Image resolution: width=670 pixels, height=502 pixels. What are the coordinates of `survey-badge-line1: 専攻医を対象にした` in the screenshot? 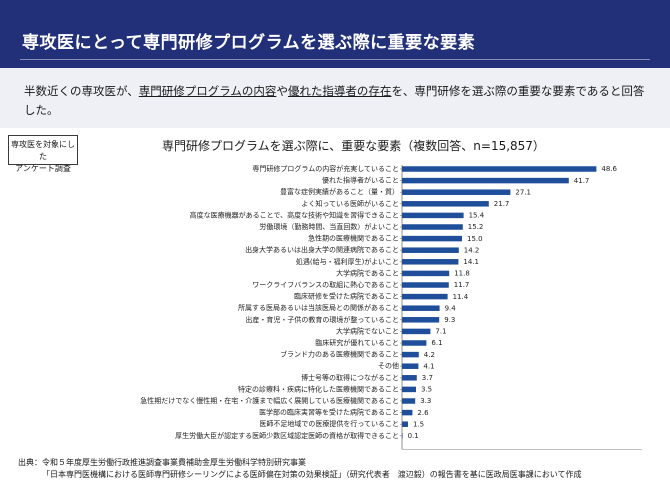 It's located at (43, 150).